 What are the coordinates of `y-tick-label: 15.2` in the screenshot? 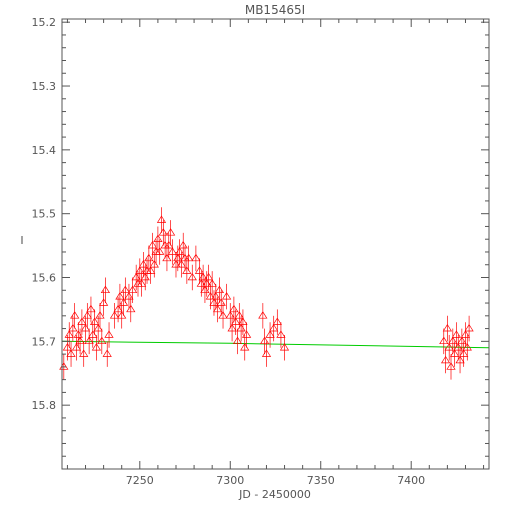 It's located at (44, 22).